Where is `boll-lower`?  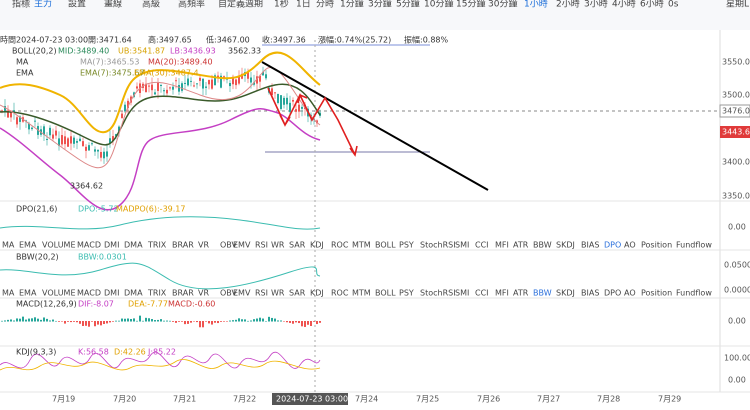 boll-lower is located at coordinates (160, 159).